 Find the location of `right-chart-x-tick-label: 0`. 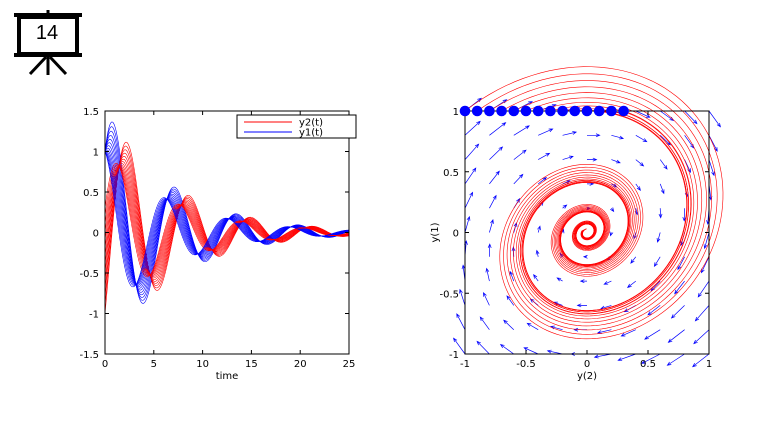

right-chart-x-tick-label: 0 is located at coordinates (587, 364).